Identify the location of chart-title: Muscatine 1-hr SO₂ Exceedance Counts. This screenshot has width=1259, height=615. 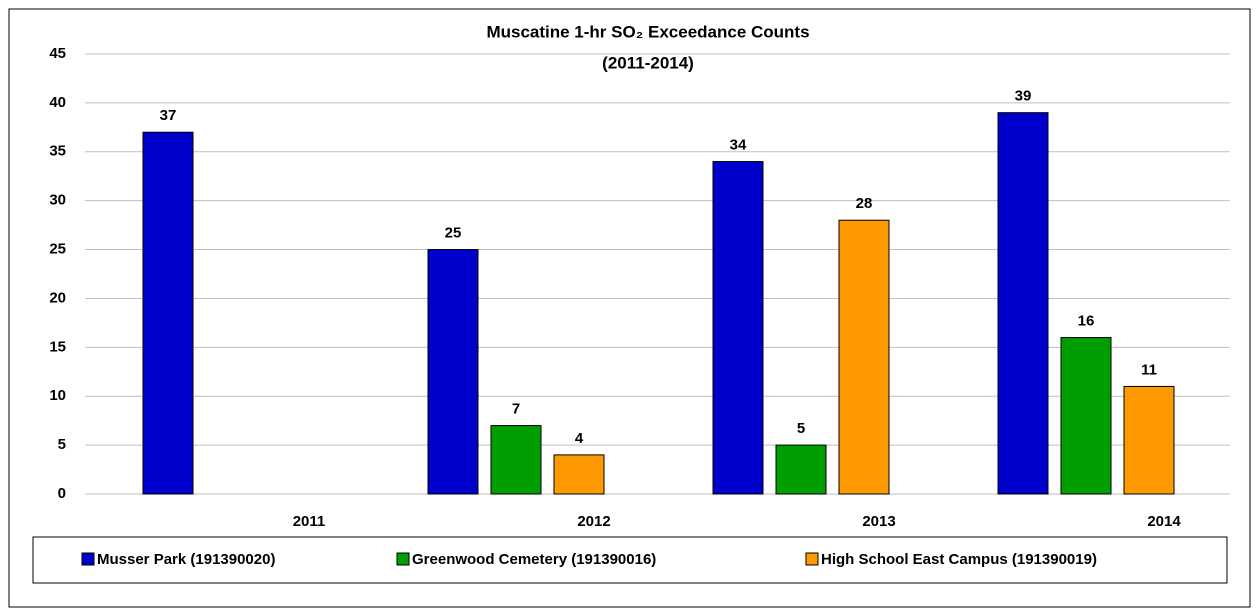
(647, 31).